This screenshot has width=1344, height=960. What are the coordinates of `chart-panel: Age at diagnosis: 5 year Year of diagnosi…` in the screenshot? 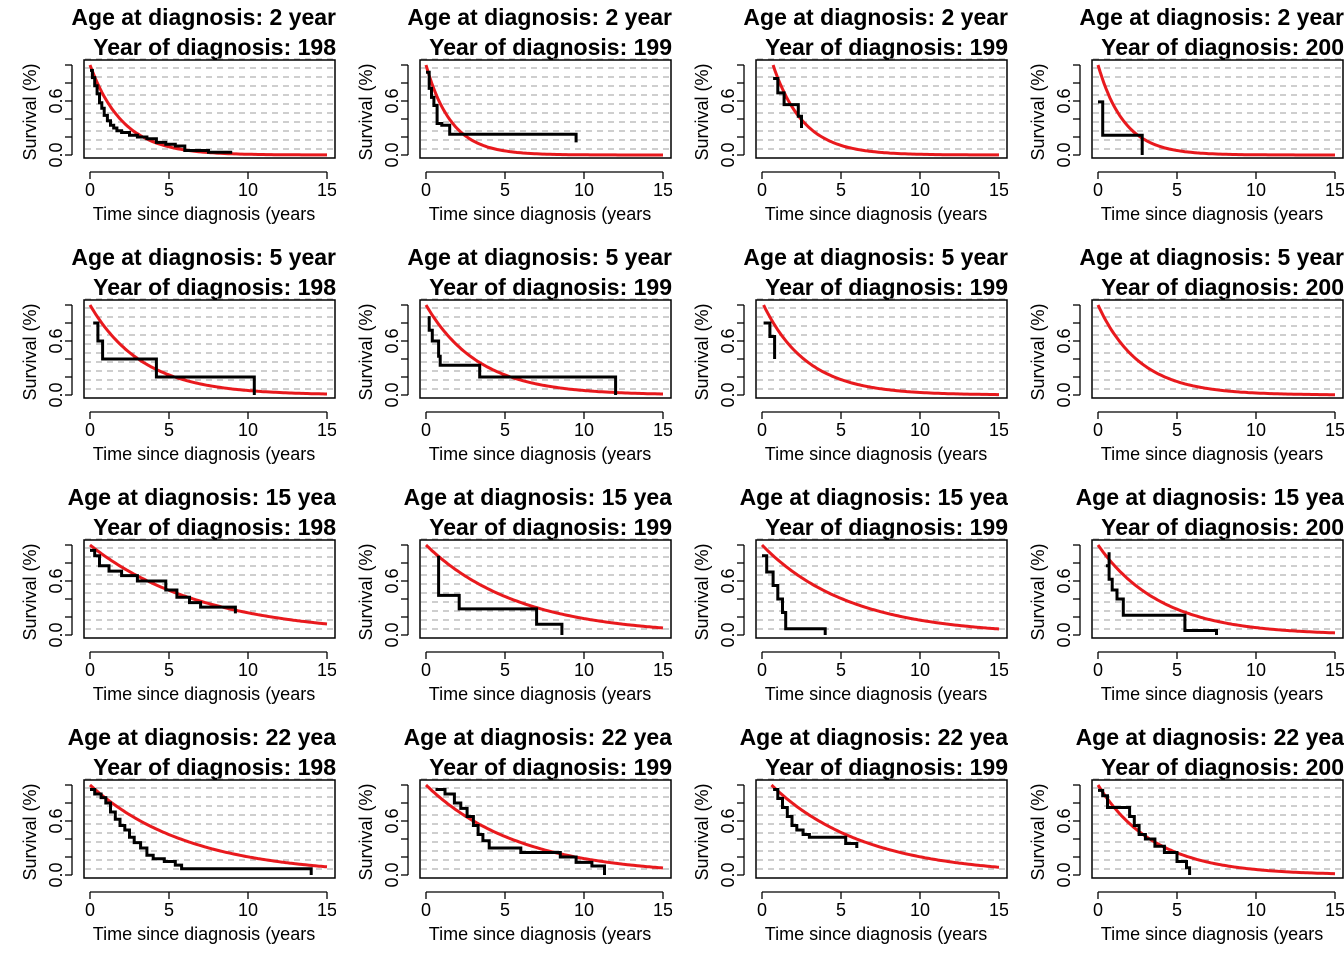 It's located at (840, 360).